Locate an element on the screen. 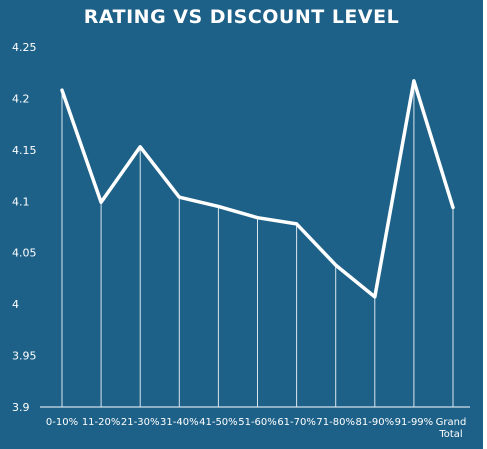 The height and width of the screenshot is (449, 487). x-tick-label: 21-30% is located at coordinates (140, 422).